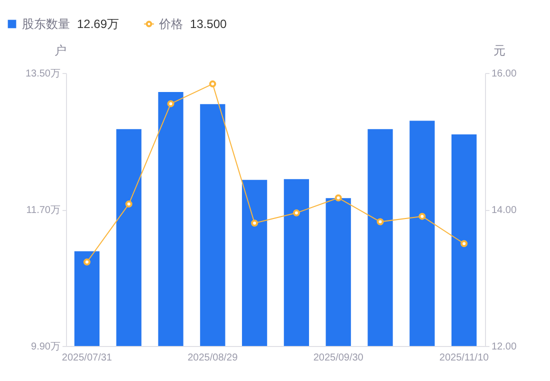 The height and width of the screenshot is (381, 550). What do you see at coordinates (504, 74) in the screenshot?
I see `y2-tick-label: 16.00` at bounding box center [504, 74].